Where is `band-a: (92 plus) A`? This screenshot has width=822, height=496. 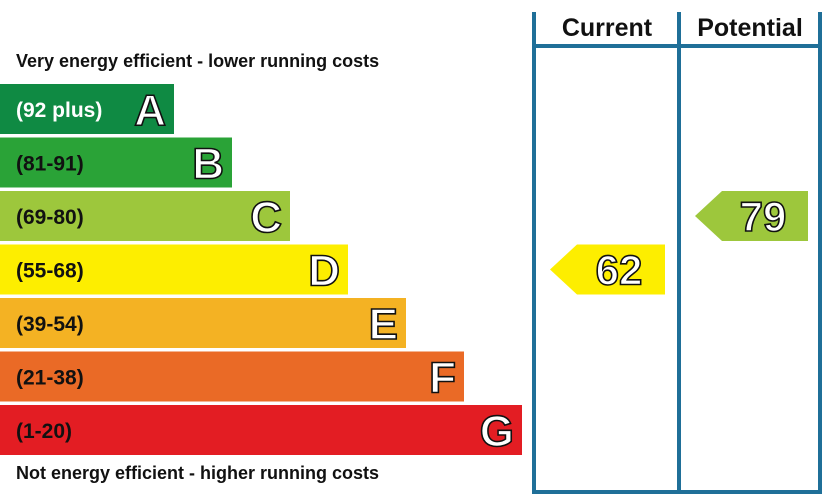 band-a: (92 plus) A is located at coordinates (87, 110).